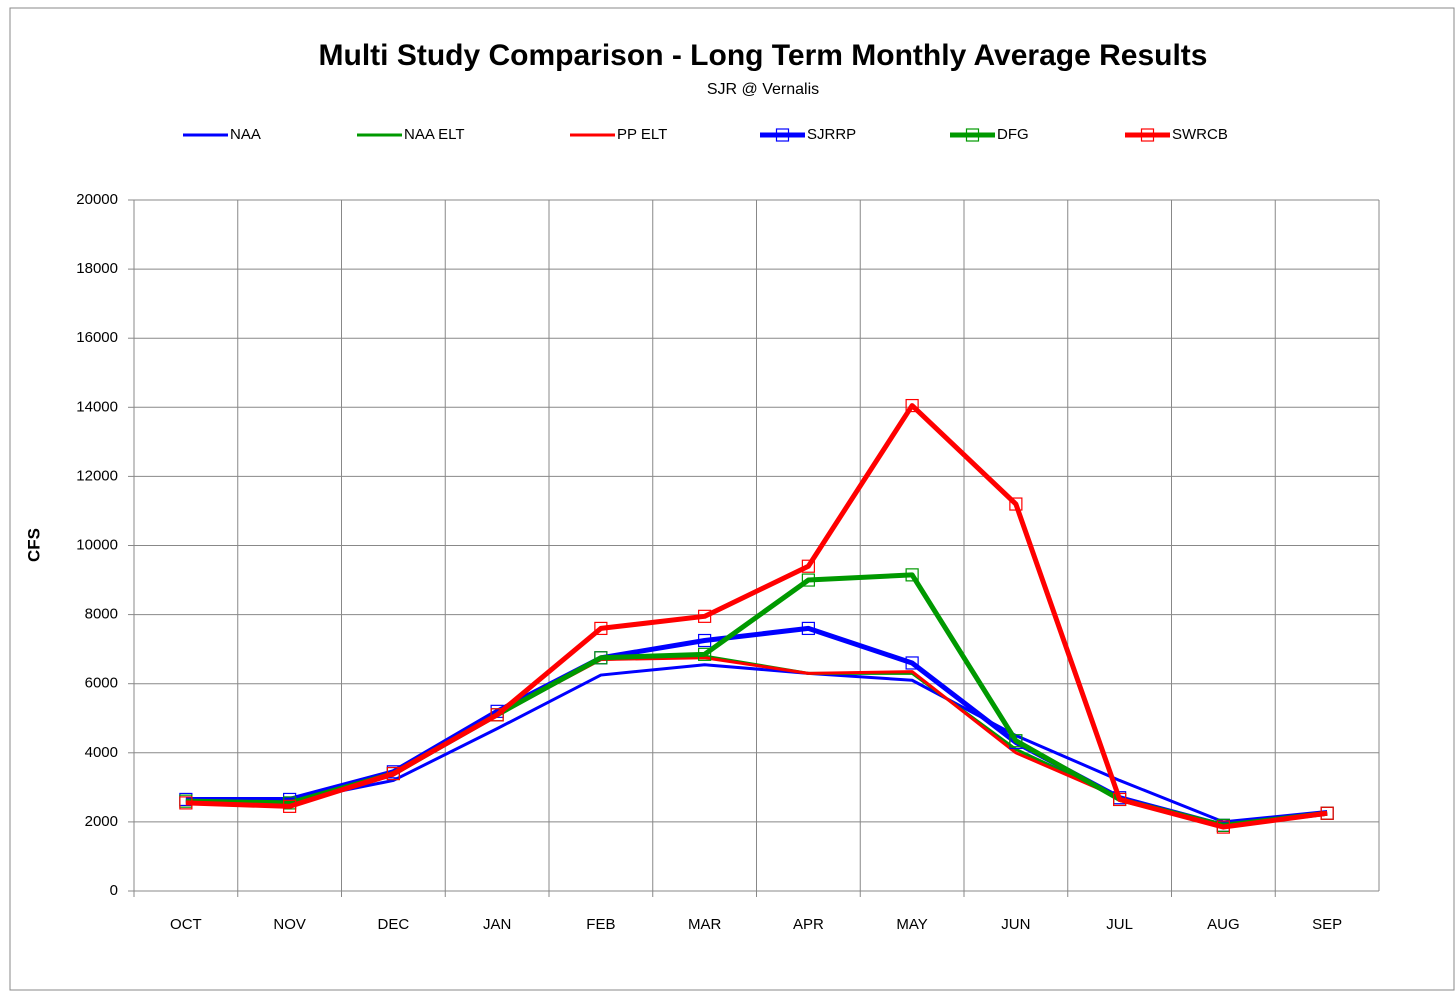  Describe the element at coordinates (97, 199) in the screenshot. I see `y-tick-label: 20000` at that location.